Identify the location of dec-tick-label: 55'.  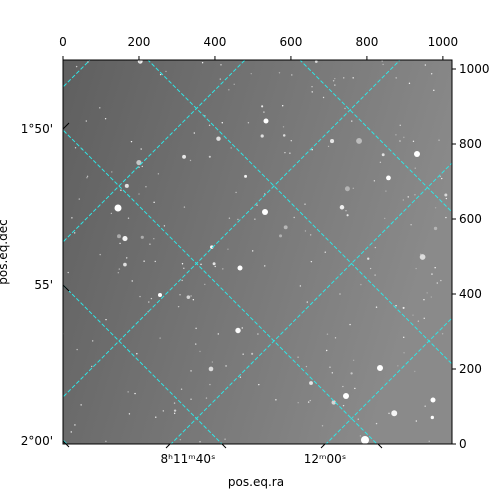
(43, 285).